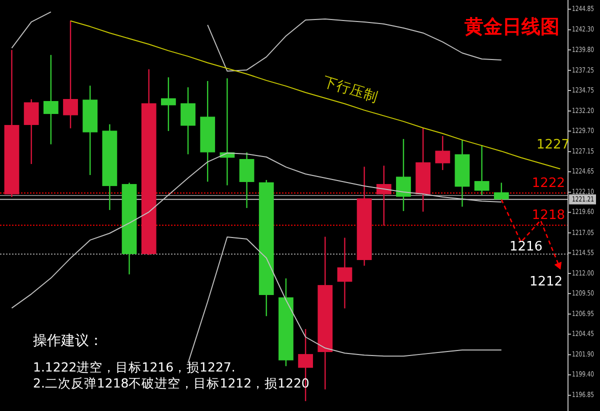 The image size is (600, 411). I want to click on ref-line-label: 1218, so click(548, 216).